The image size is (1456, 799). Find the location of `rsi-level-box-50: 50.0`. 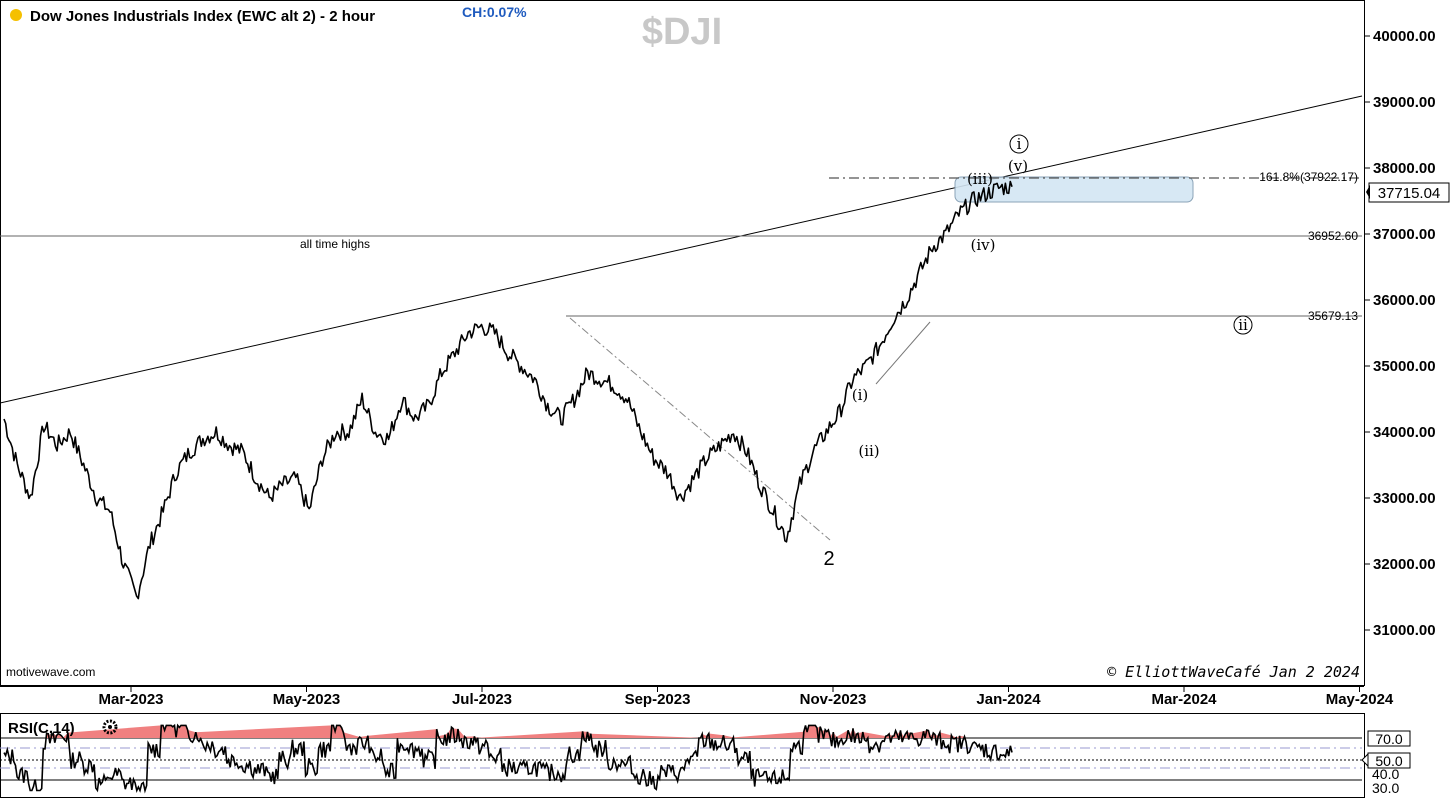

rsi-level-box-50: 50.0 is located at coordinates (1389, 760).